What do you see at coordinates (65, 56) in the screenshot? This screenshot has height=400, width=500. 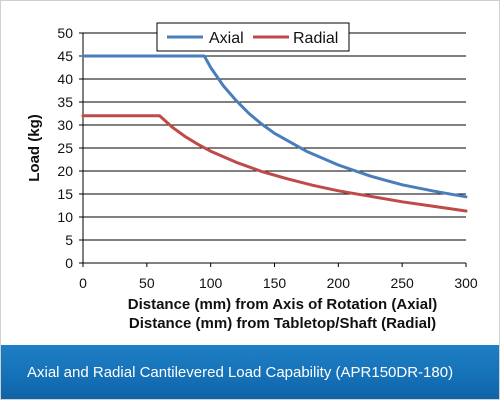 I see `y-tick-label: 45` at bounding box center [65, 56].